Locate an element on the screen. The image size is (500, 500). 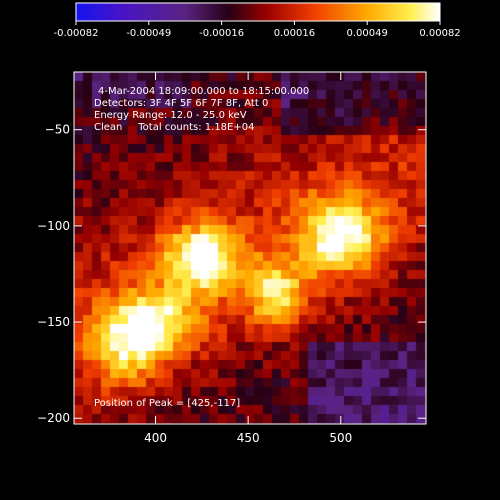
time-range-text: 4-Mar-2004 18:09:00.000 to 18:15:00.000 is located at coordinates (204, 91).